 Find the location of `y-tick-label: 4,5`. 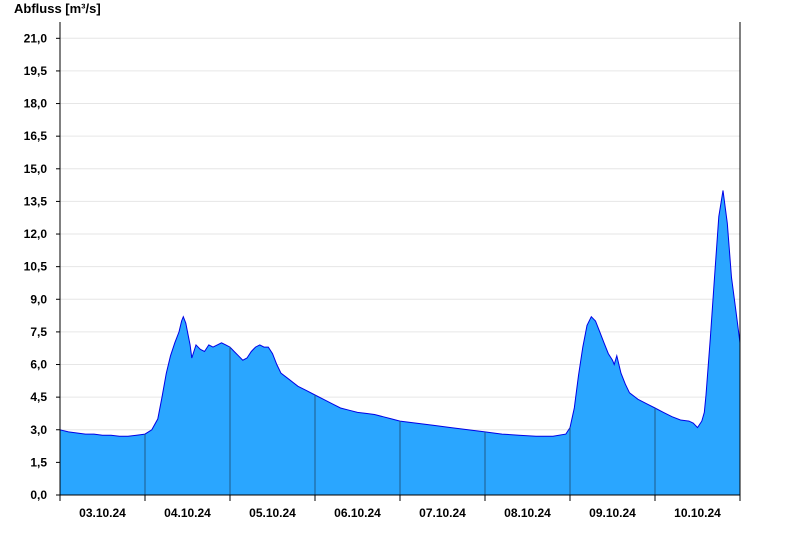

y-tick-label: 4,5 is located at coordinates (38, 397).